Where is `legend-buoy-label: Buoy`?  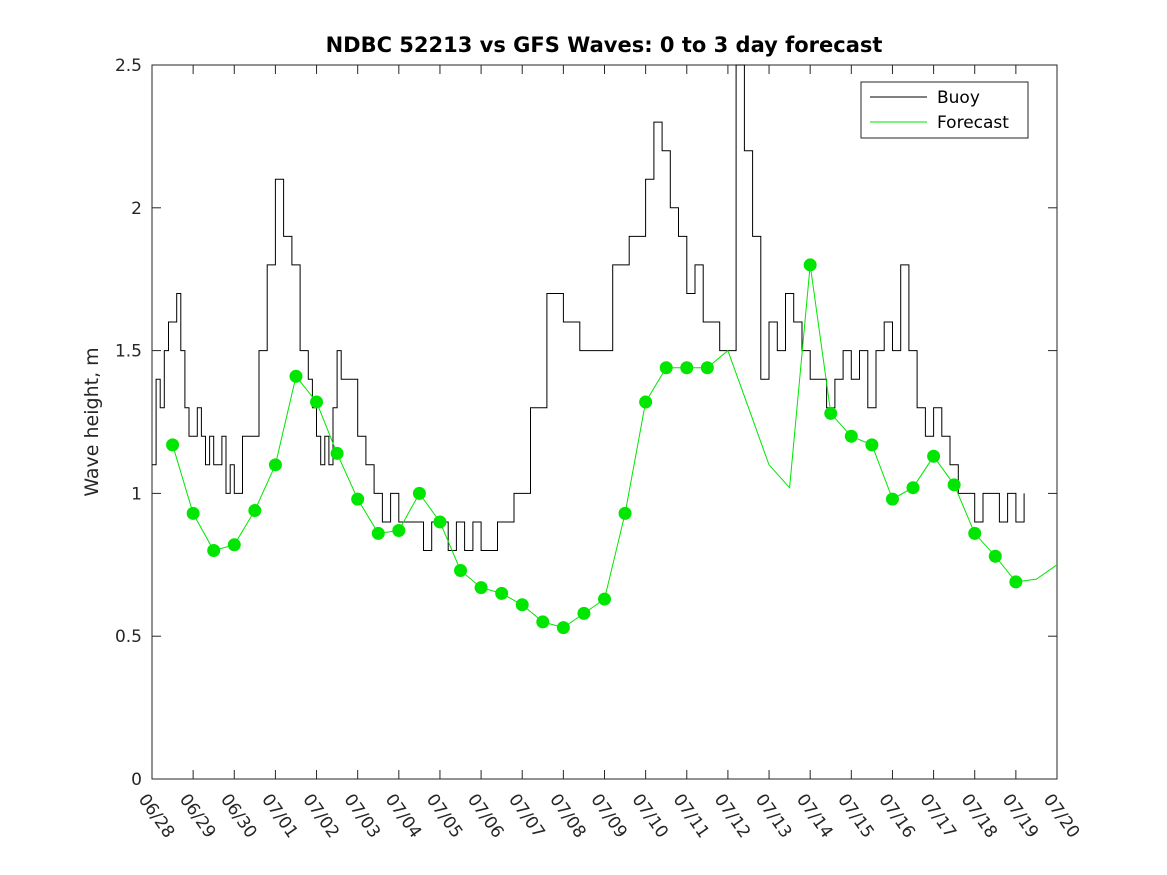 legend-buoy-label: Buoy is located at coordinates (958, 98).